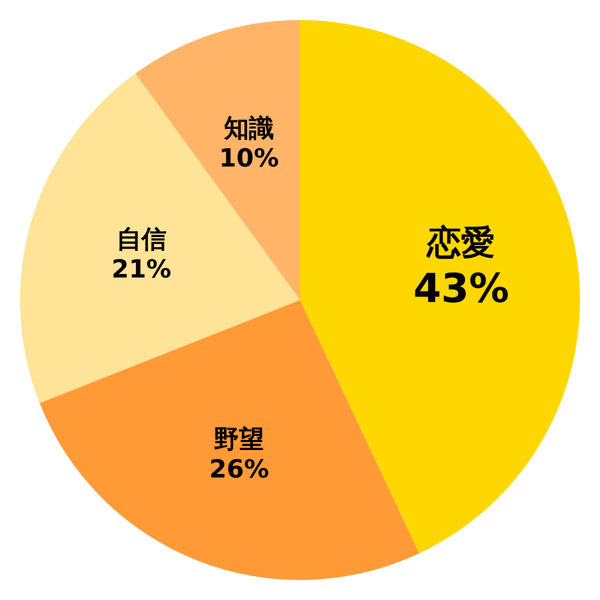 The width and height of the screenshot is (600, 600). What do you see at coordinates (239, 439) in the screenshot?
I see `slice-label: 野望` at bounding box center [239, 439].